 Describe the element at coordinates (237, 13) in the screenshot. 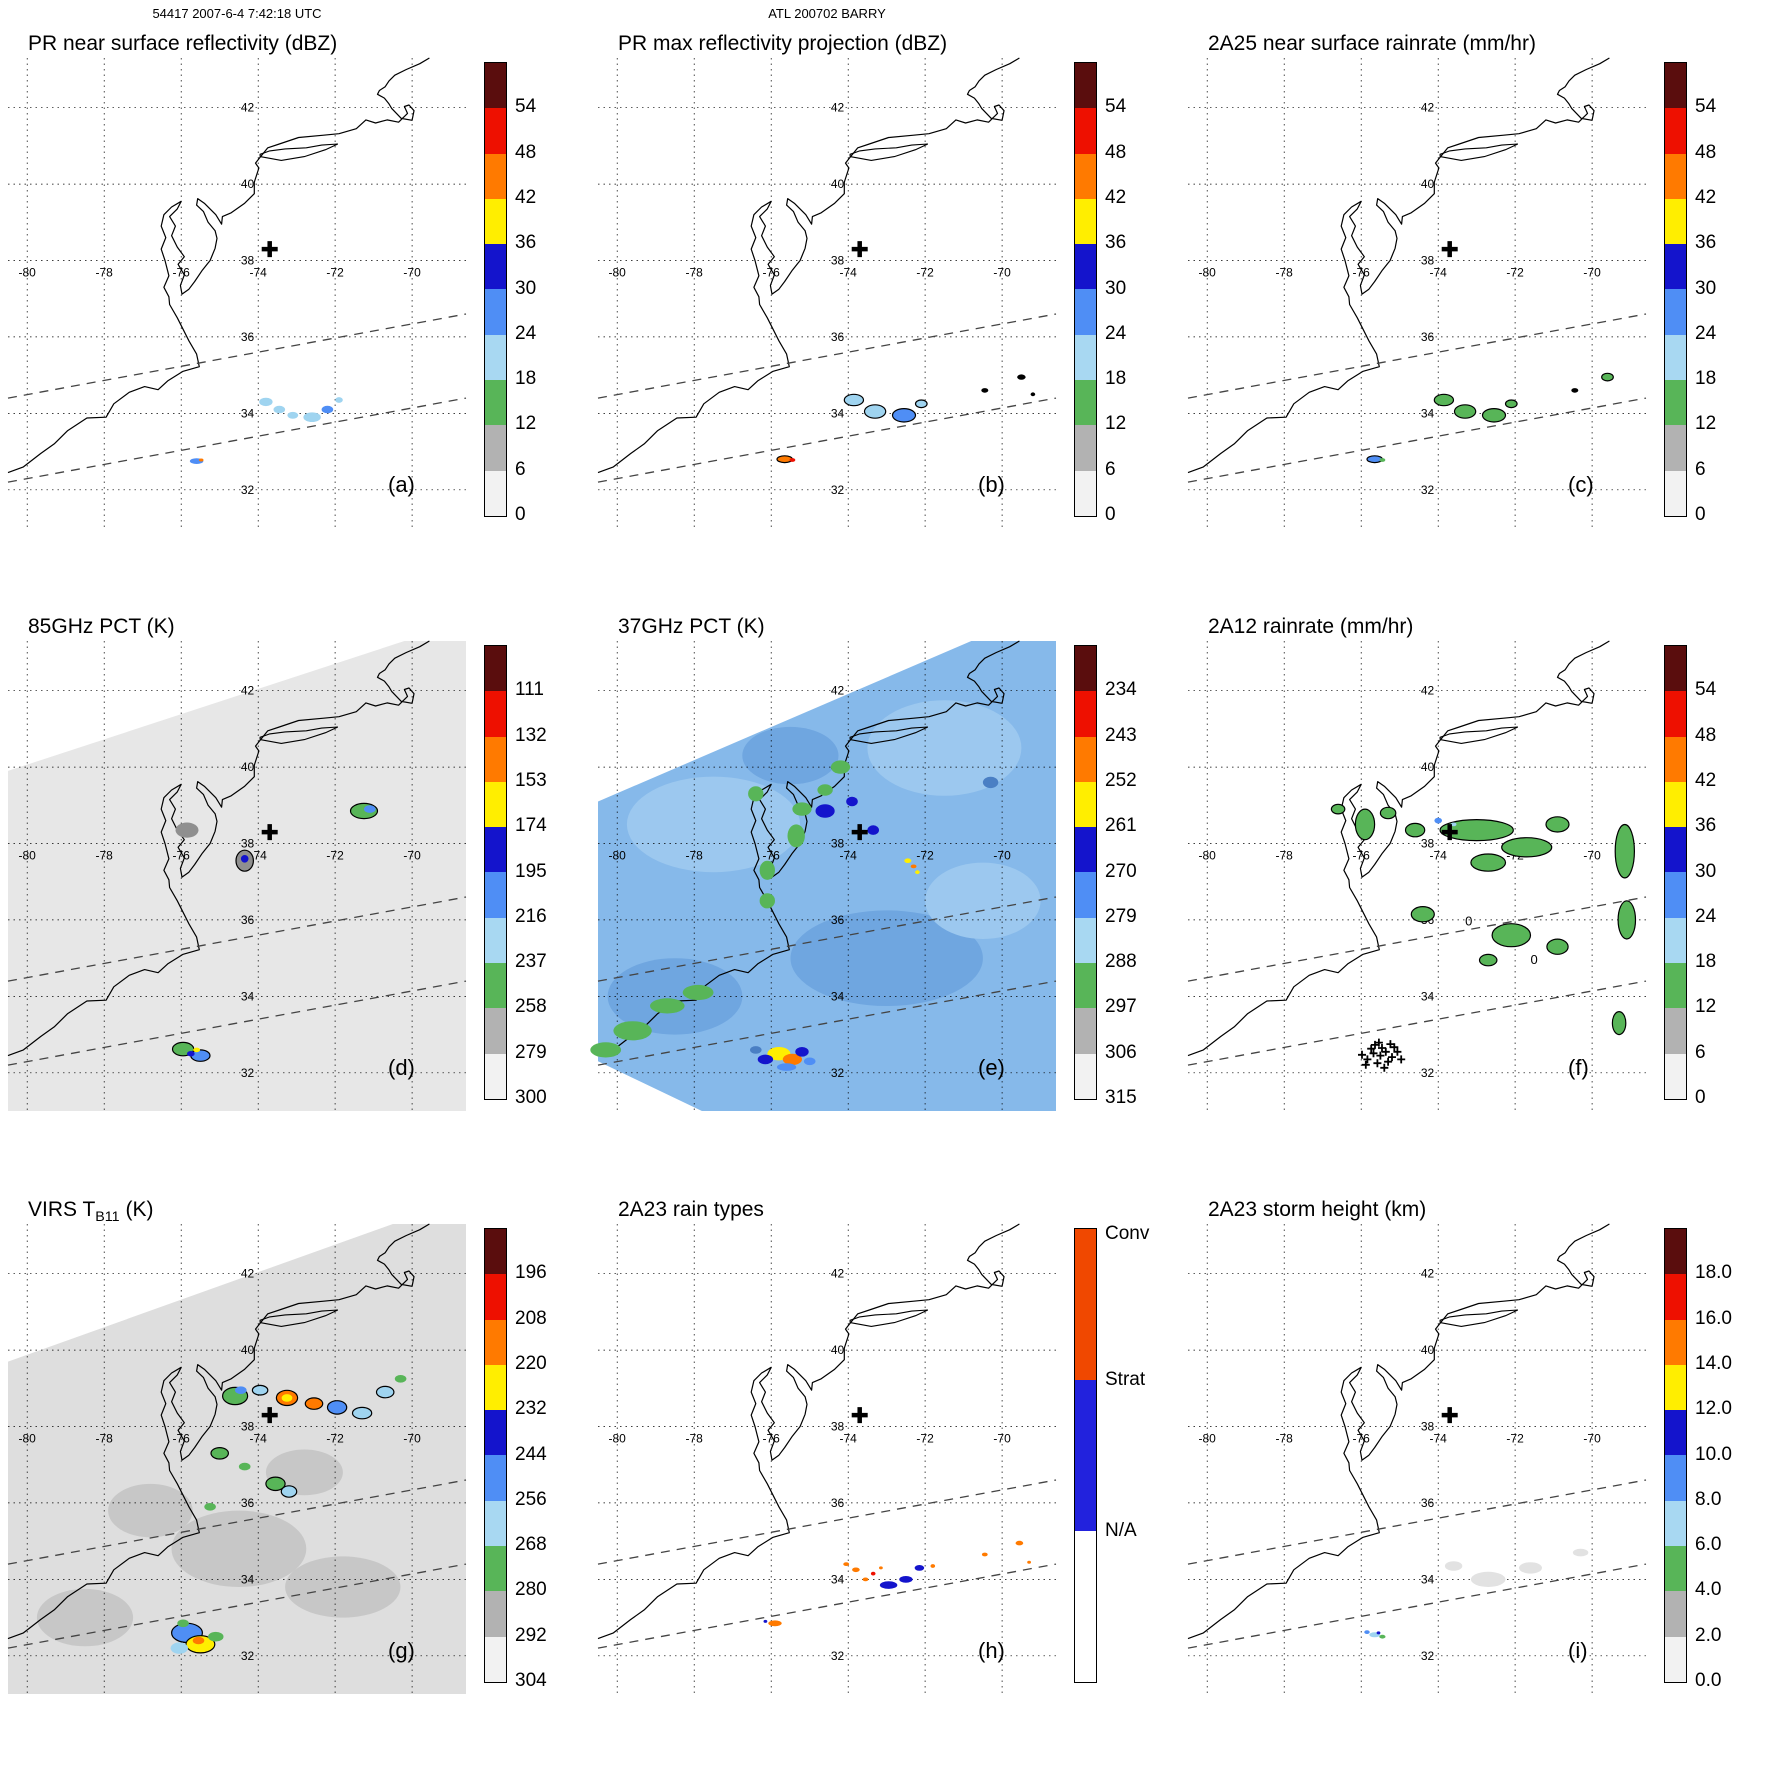

I see `orbit-timestamp: 54417 2007-6-4 7:42:18 UTC` at that location.